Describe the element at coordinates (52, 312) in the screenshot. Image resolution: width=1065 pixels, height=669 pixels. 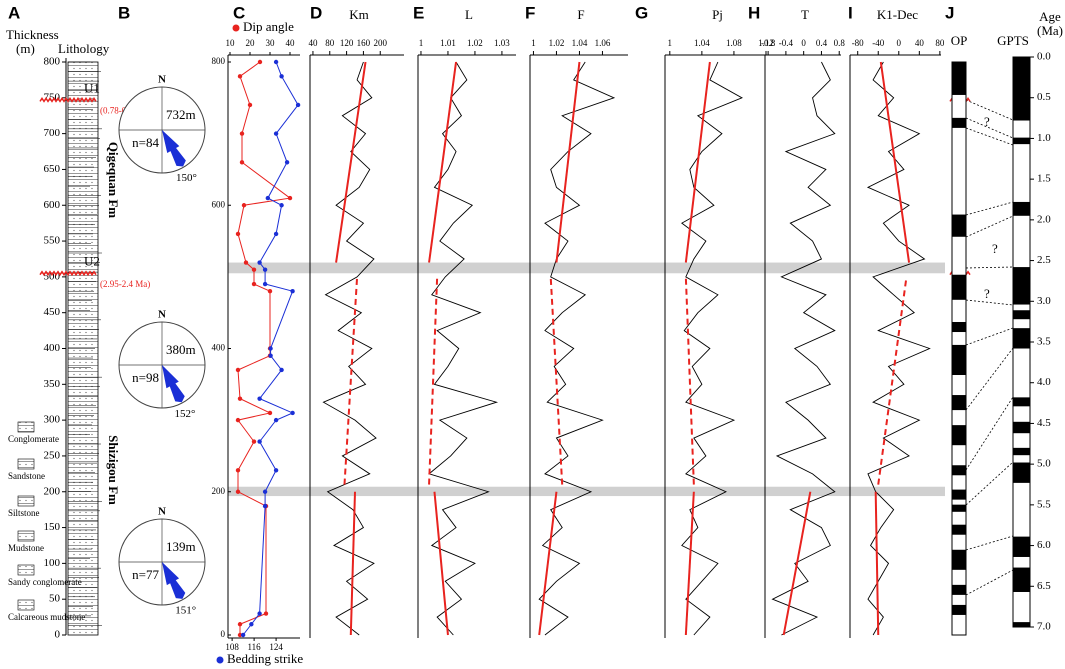
I see `y-tick-label: 450` at that location.